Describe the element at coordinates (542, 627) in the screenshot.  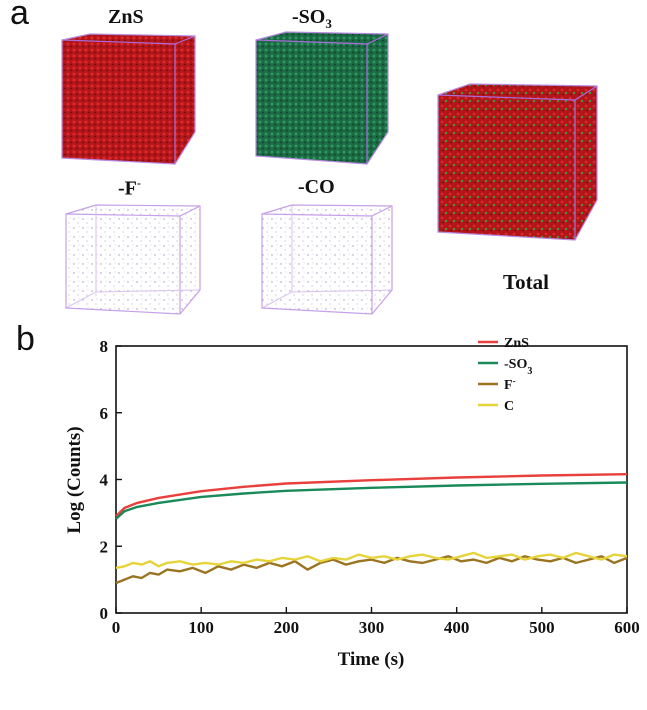
I see `x-tick-label: 500` at that location.